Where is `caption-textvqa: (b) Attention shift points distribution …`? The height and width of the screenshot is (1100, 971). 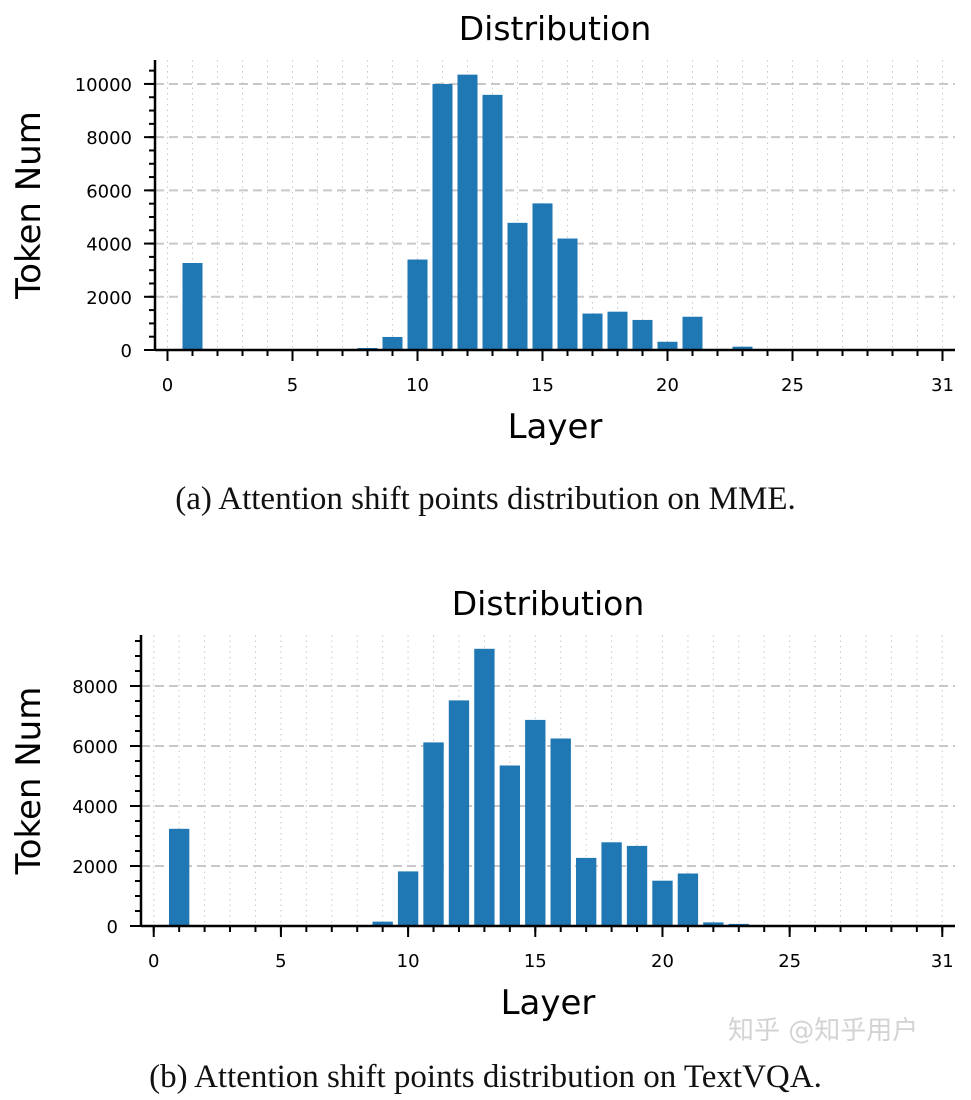 caption-textvqa: (b) Attention shift points distribution … is located at coordinates (485, 1077).